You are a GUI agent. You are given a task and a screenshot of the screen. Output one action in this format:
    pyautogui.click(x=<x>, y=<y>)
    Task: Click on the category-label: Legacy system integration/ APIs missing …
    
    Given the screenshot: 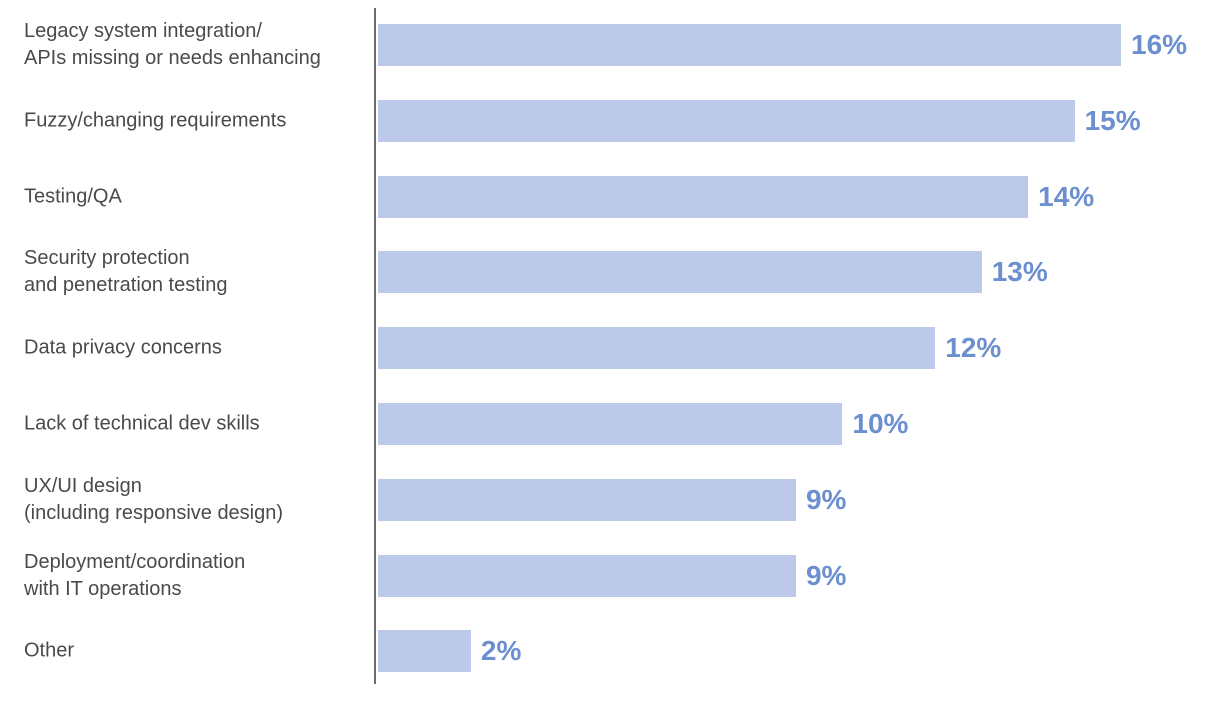 What is the action you would take?
    pyautogui.click(x=172, y=44)
    